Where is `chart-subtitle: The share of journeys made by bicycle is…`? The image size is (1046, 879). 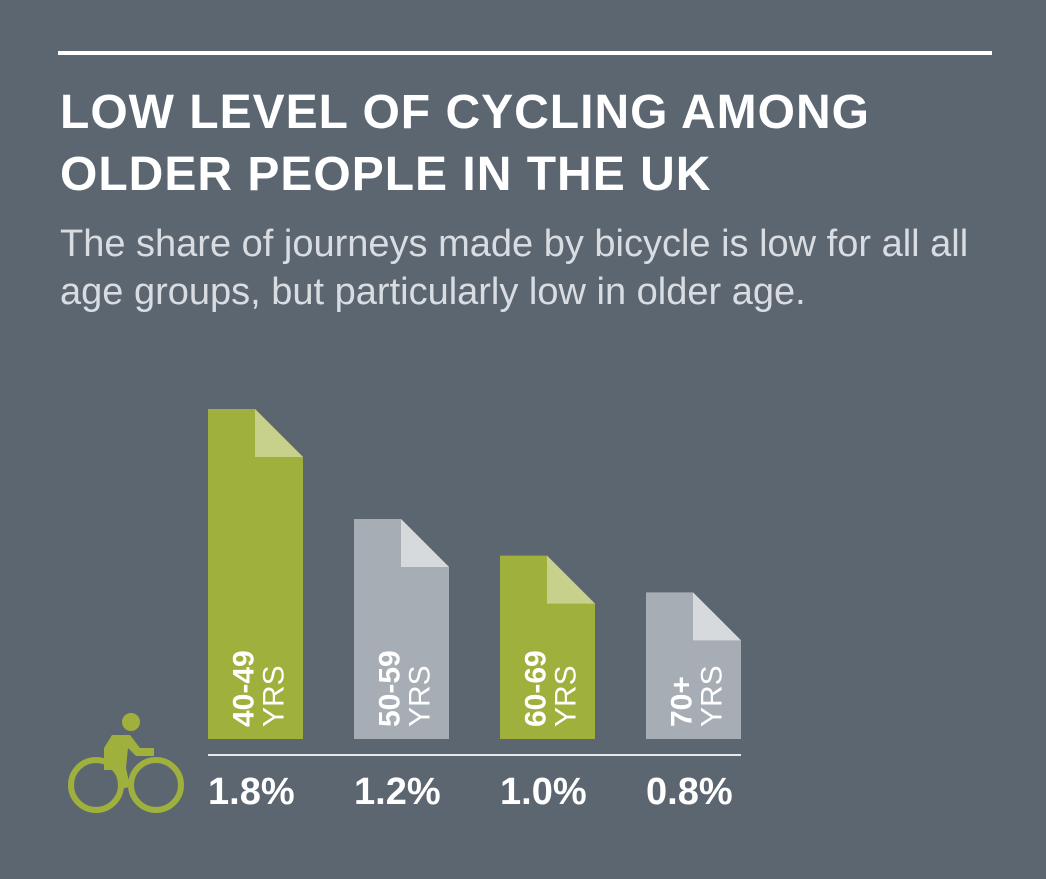
chart-subtitle: The share of journeys made by bicycle is… is located at coordinates (514, 268).